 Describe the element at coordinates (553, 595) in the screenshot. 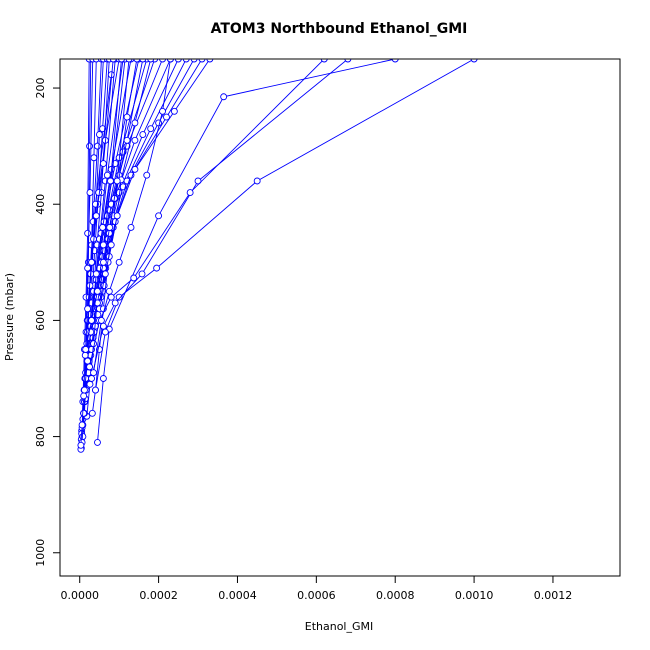

I see `x-tick-label: 0.0012` at that location.